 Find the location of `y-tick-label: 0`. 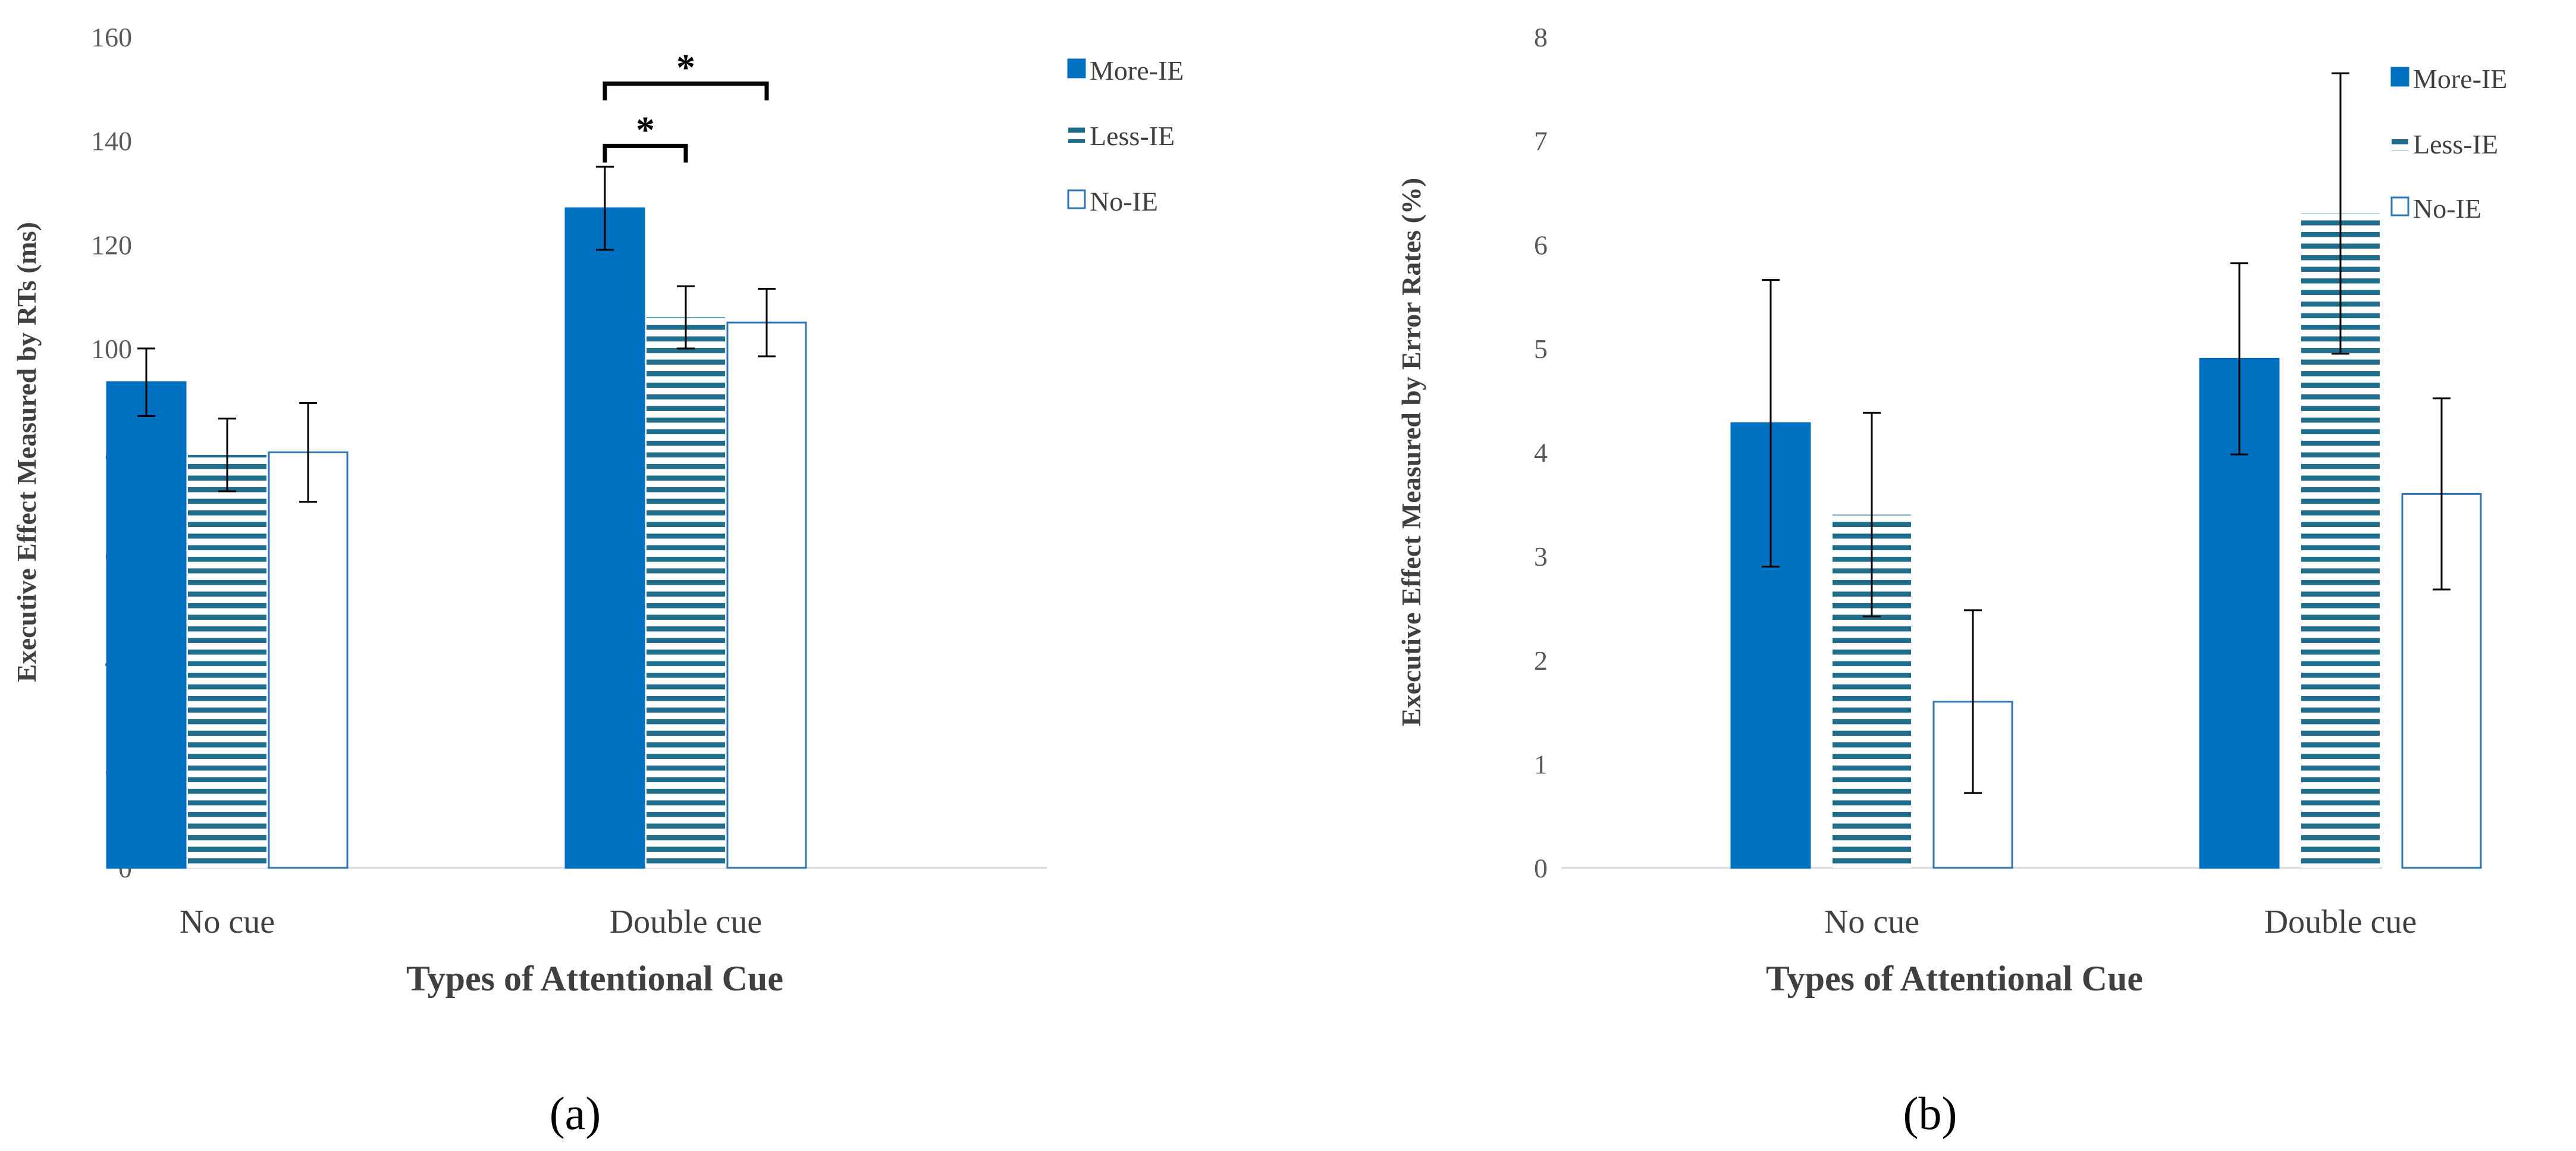

y-tick-label: 0 is located at coordinates (1541, 868).